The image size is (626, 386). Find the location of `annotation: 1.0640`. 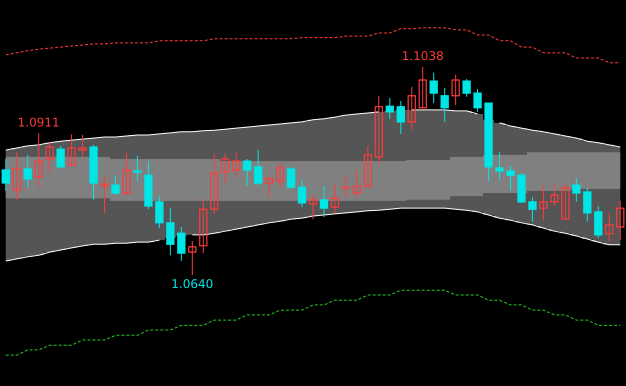

annotation: 1.0640 is located at coordinates (192, 284).